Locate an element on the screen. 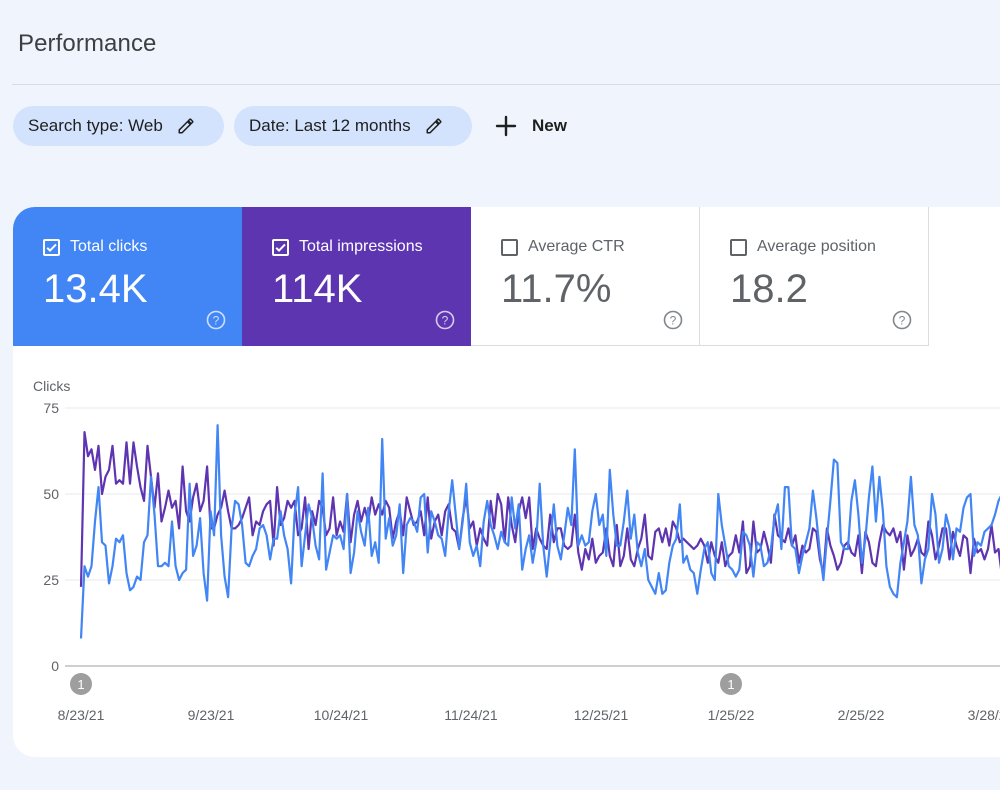 The height and width of the screenshot is (790, 1000). x-tick-label: 10/24/21 is located at coordinates (341, 715).